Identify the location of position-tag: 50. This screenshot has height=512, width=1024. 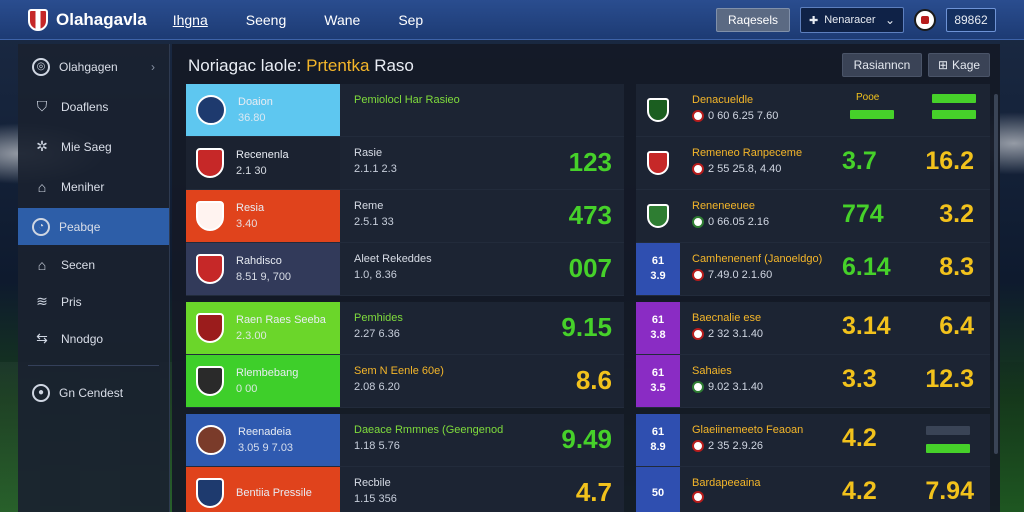
(658, 489).